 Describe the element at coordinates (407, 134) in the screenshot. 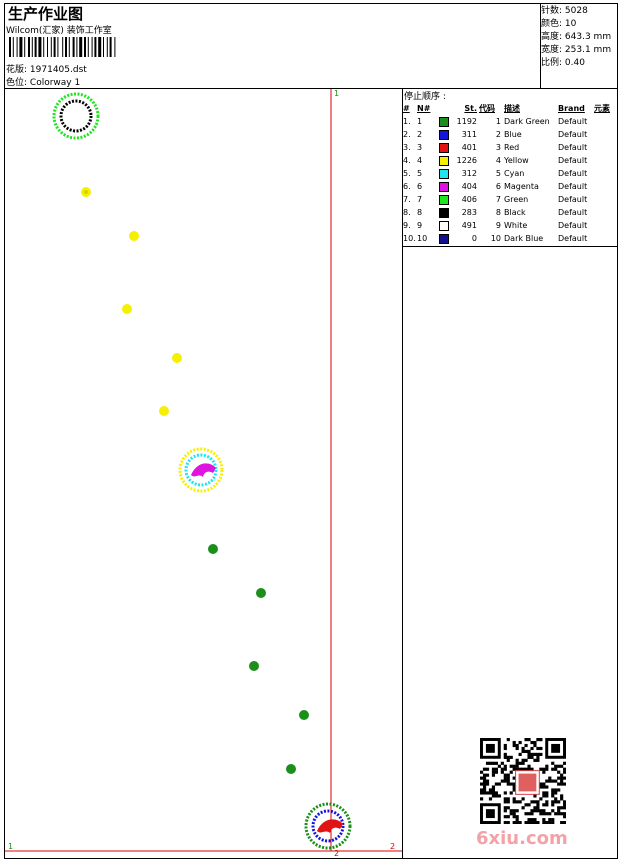

I see `index-cell: 2.` at that location.